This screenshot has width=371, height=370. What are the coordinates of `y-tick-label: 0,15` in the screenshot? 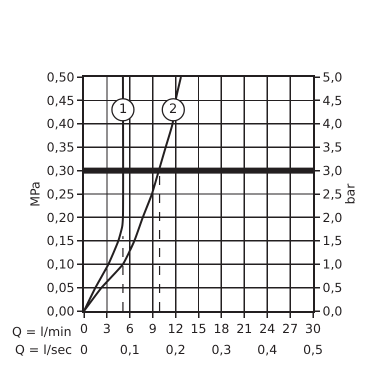 It's located at (60, 240).